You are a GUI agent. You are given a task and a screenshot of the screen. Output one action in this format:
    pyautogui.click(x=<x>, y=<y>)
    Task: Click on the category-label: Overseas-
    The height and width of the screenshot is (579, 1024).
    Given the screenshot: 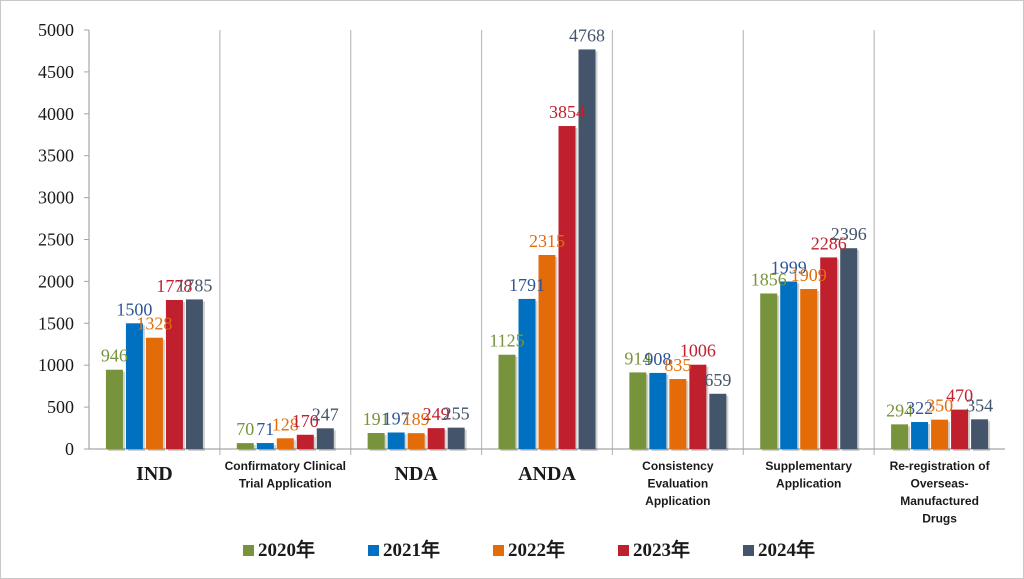 What is the action you would take?
    pyautogui.click(x=940, y=484)
    